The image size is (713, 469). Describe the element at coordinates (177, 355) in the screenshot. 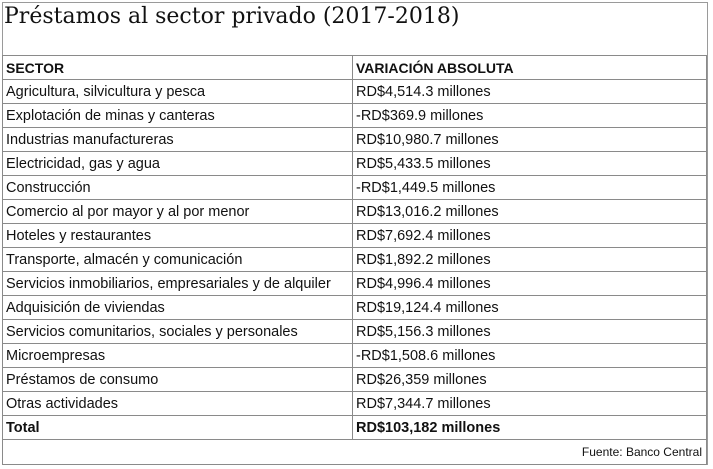

I see `sector-cell: Microempresas` at that location.